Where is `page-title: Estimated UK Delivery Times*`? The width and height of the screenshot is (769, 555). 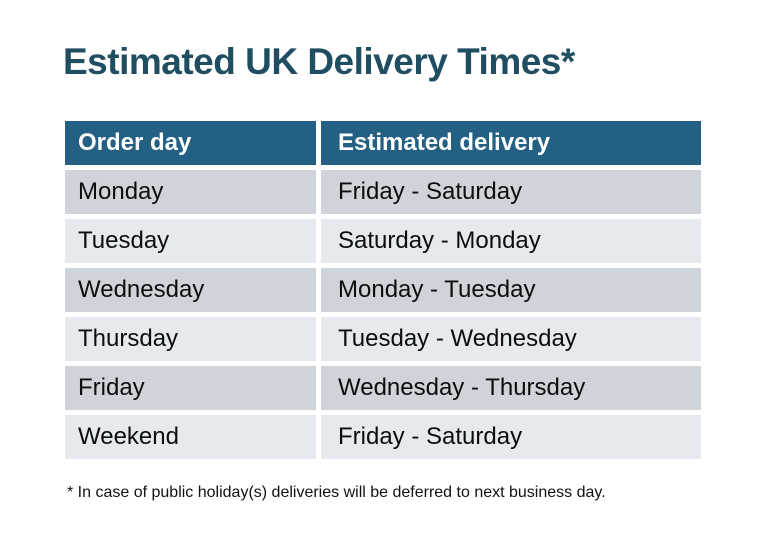
page-title: Estimated UK Delivery Times* is located at coordinates (319, 61).